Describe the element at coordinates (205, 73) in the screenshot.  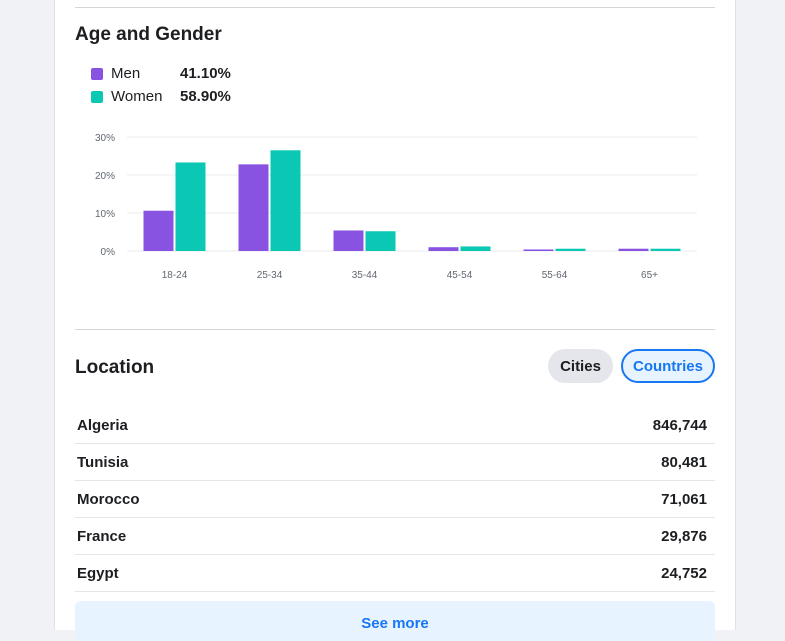
I see `legend-value-men: 41.10%` at that location.